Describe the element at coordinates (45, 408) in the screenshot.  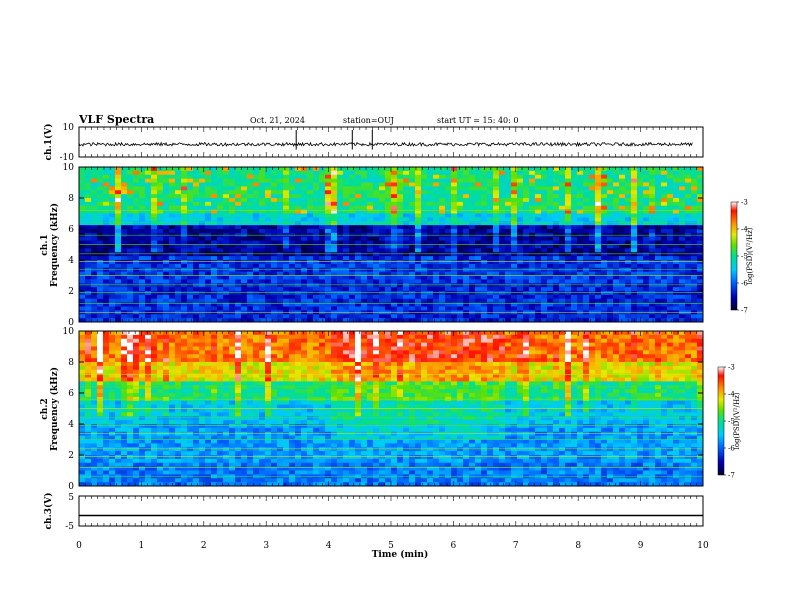
I see `ch2-ylabel-line1: ch.2` at that location.